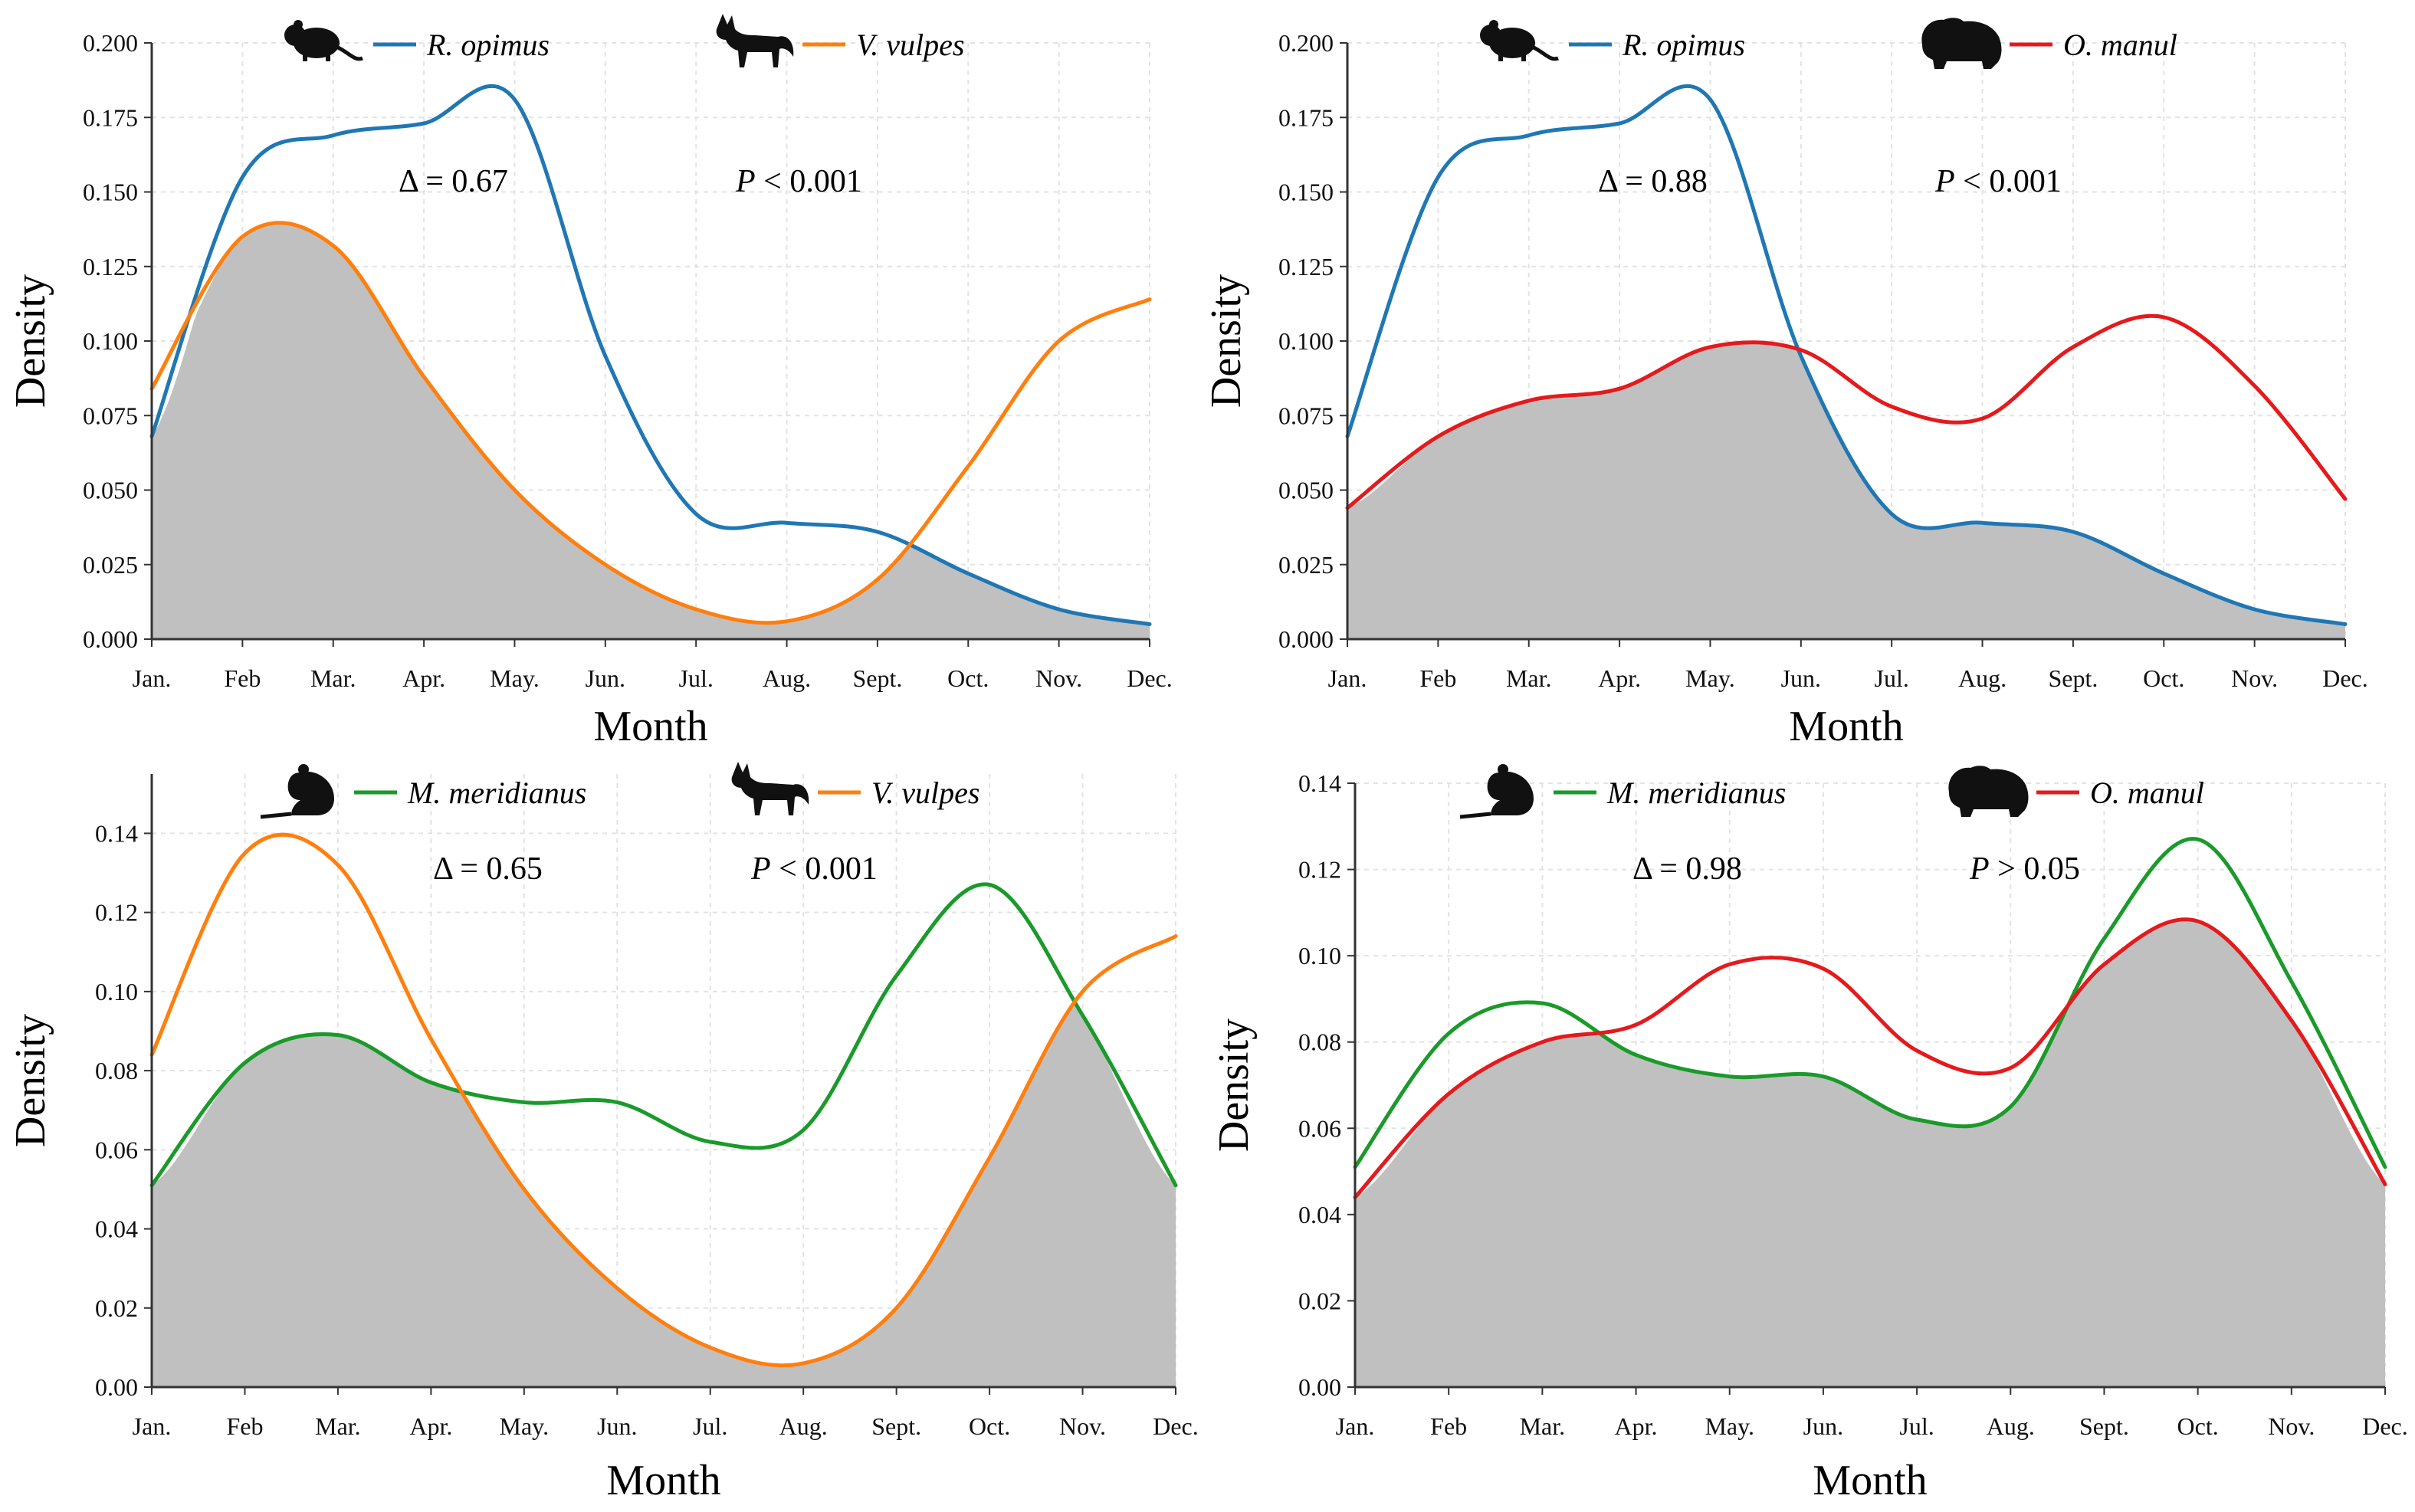  What do you see at coordinates (910, 45) in the screenshot?
I see `legend-label: V. vulpes` at bounding box center [910, 45].